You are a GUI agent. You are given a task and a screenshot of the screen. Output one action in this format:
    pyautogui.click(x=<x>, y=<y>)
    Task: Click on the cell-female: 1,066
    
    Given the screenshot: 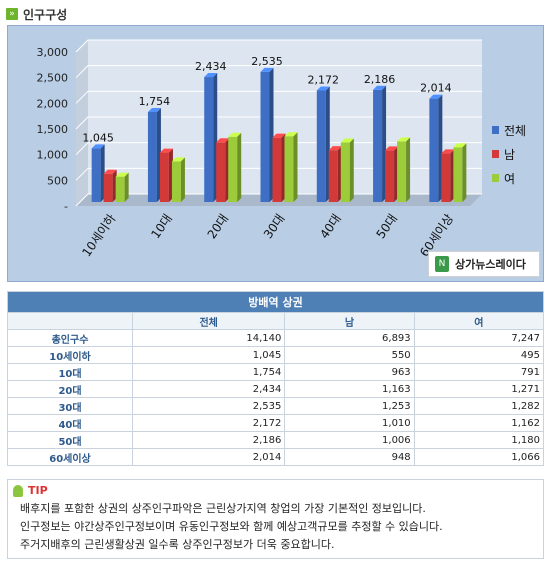 What is the action you would take?
    pyautogui.click(x=479, y=457)
    